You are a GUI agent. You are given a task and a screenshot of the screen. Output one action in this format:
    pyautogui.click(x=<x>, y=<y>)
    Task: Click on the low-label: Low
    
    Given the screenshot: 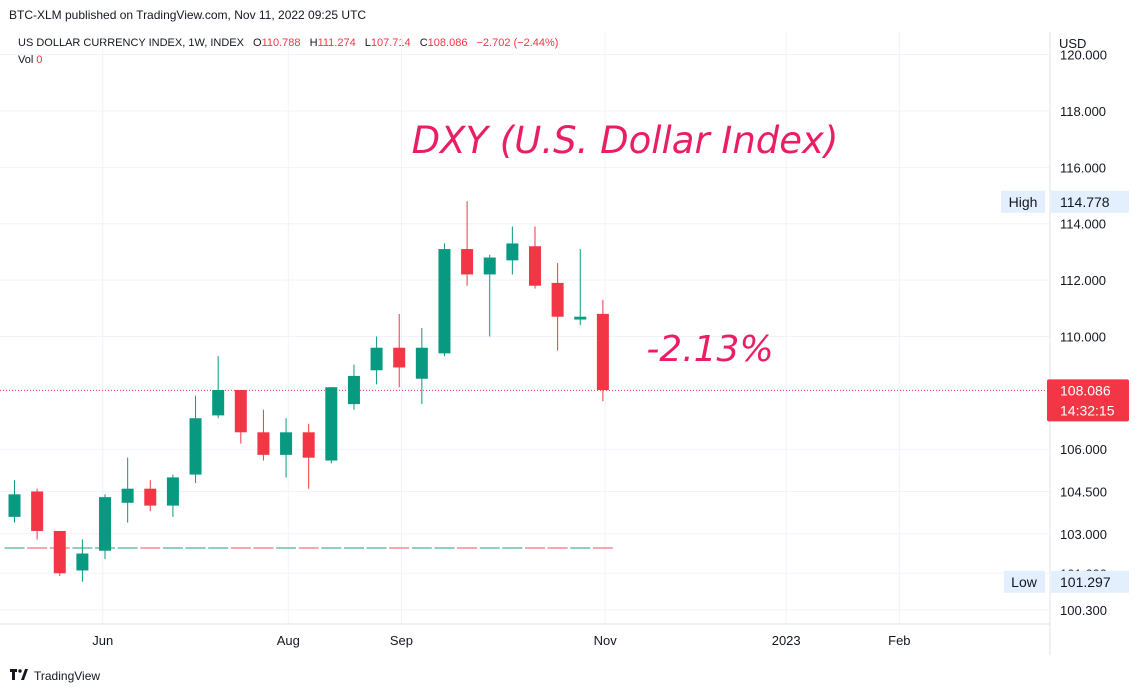 What is the action you would take?
    pyautogui.click(x=1024, y=582)
    